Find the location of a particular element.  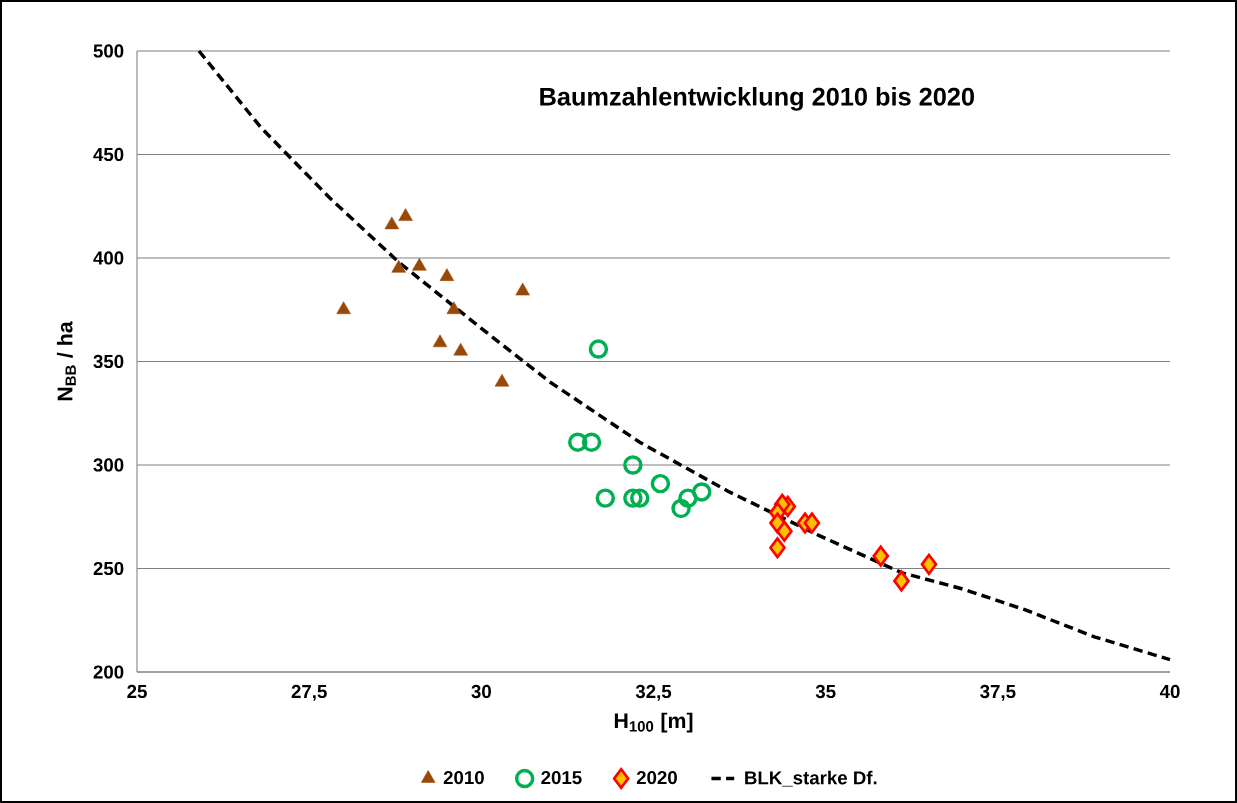

x-tick-label: 37,5 is located at coordinates (998, 692).